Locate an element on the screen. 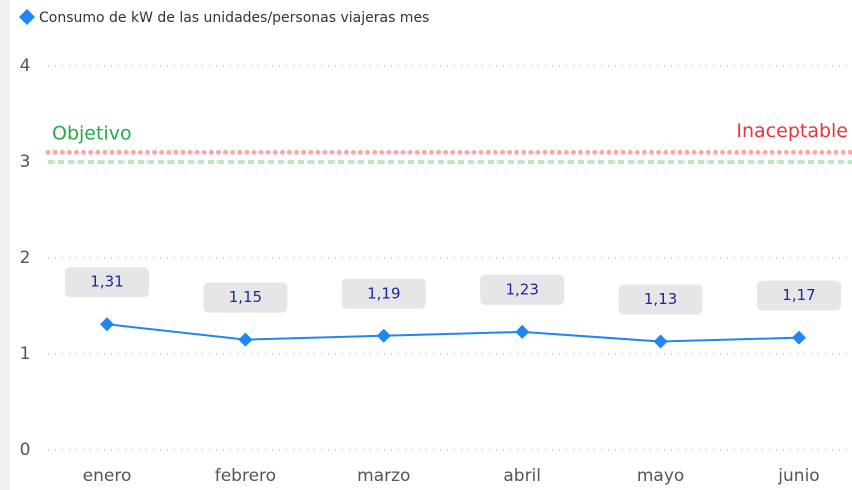  data-label: 1,13 is located at coordinates (660, 299).